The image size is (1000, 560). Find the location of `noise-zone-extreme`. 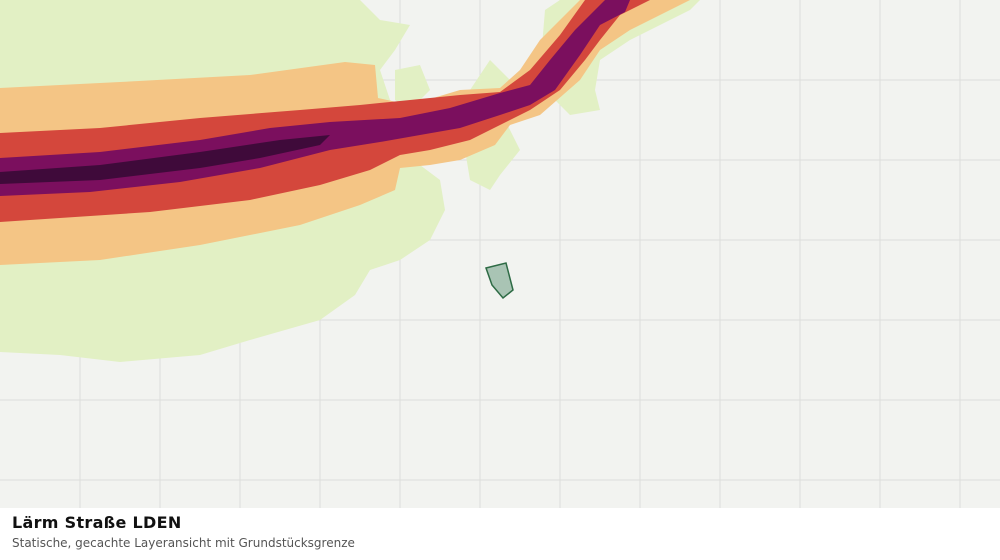

noise-zone-extreme is located at coordinates (165, 159).